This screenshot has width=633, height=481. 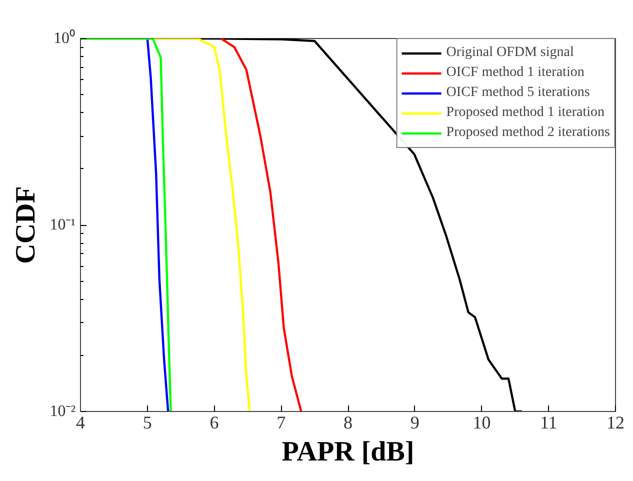 I want to click on y-tick-label: 10⁰, so click(x=65, y=38).